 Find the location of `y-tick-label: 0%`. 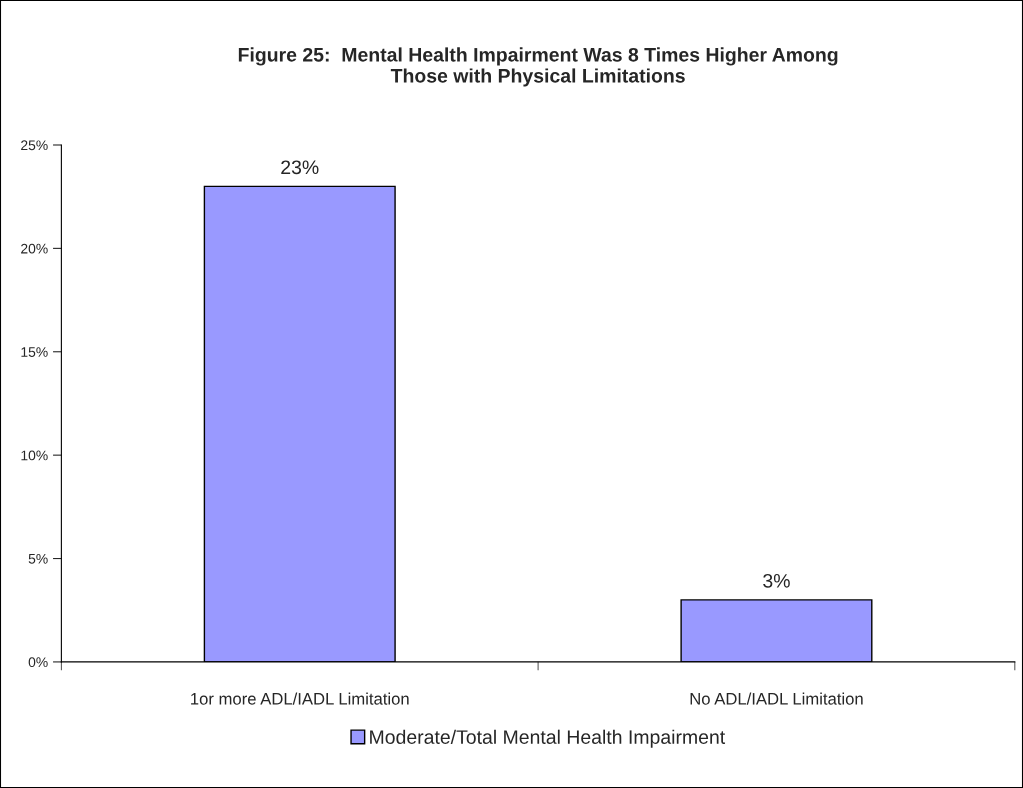

y-tick-label: 0% is located at coordinates (38, 662).